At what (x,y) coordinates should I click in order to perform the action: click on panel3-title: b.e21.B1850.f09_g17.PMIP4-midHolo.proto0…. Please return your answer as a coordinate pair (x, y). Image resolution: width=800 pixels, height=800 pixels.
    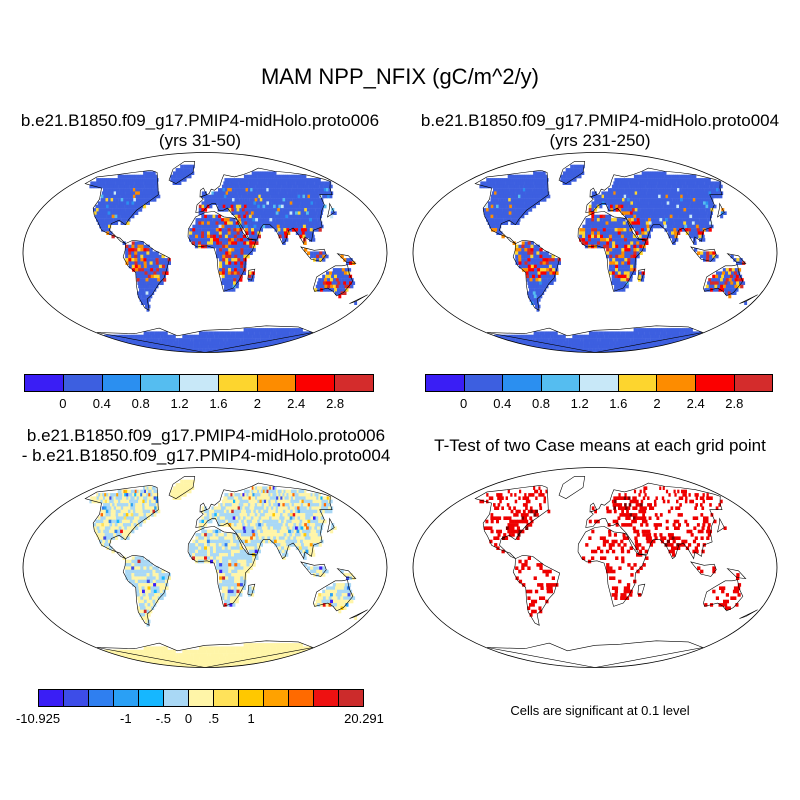
    Looking at the image, I should click on (206, 446).